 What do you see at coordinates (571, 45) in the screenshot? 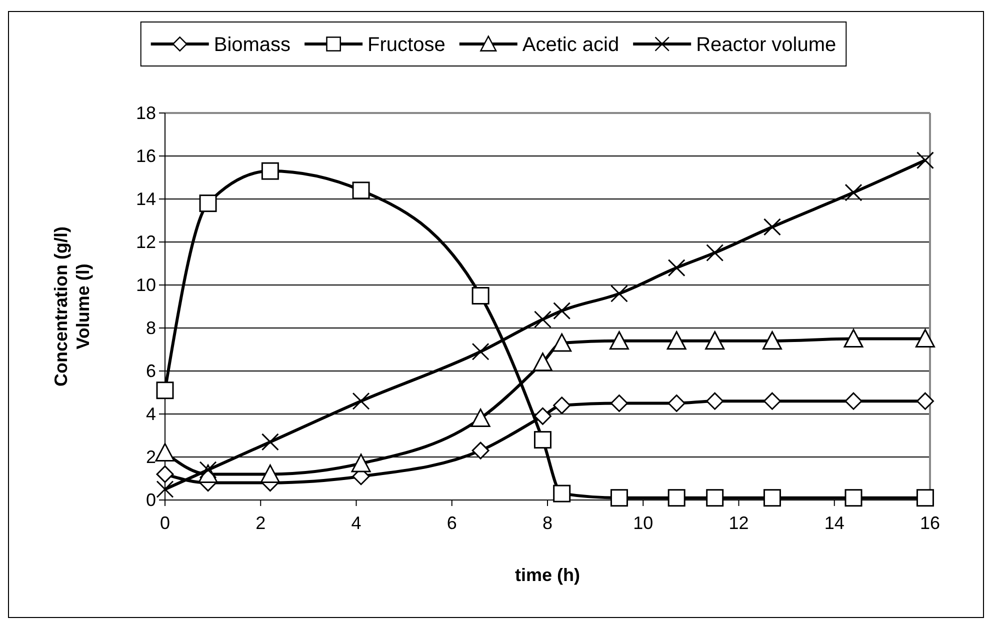
I see `legend-label: Acetic acid` at bounding box center [571, 45].